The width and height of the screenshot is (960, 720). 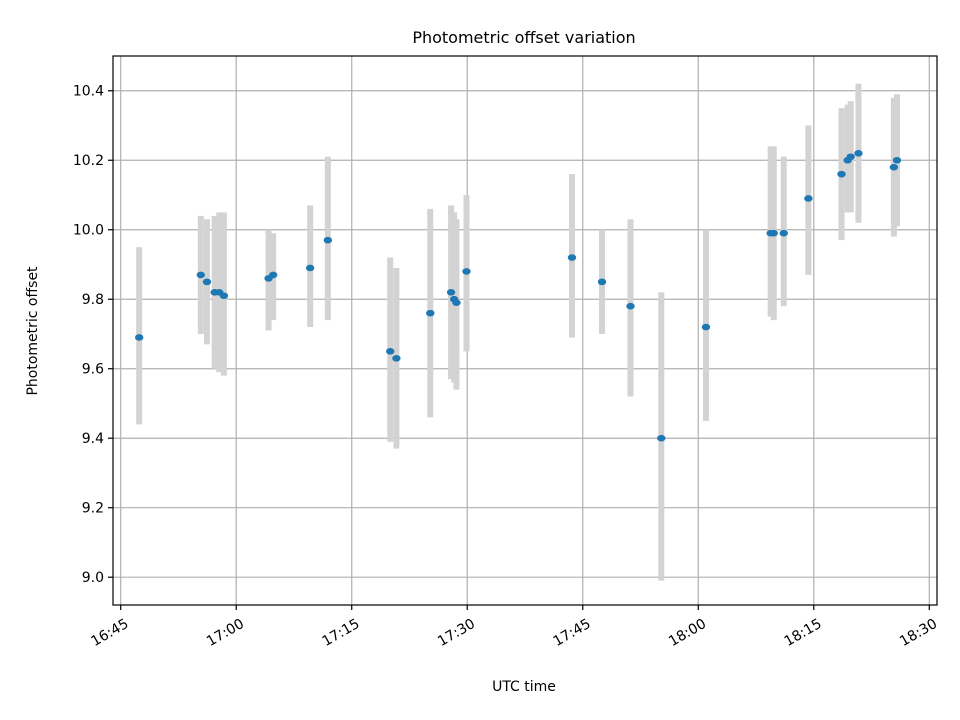 I want to click on y-tick-label: 9.4, so click(x=93, y=439).